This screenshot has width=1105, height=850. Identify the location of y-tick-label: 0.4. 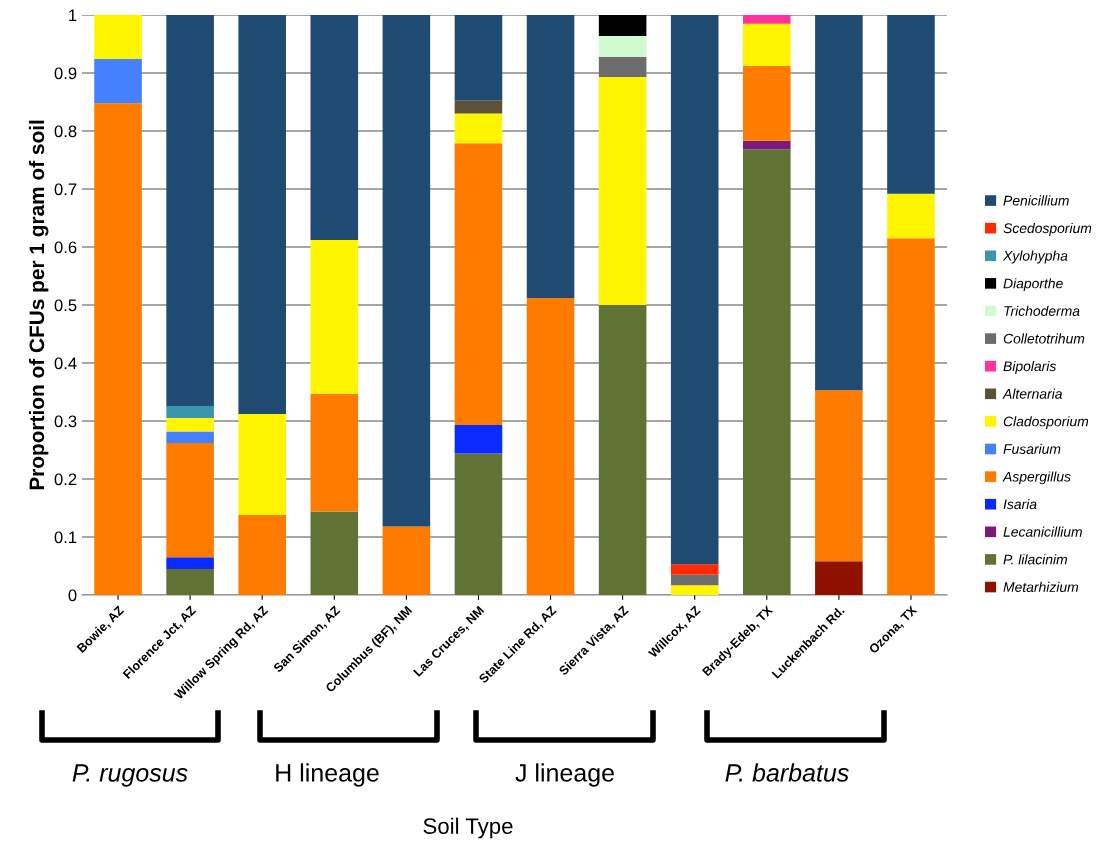
(65, 363).